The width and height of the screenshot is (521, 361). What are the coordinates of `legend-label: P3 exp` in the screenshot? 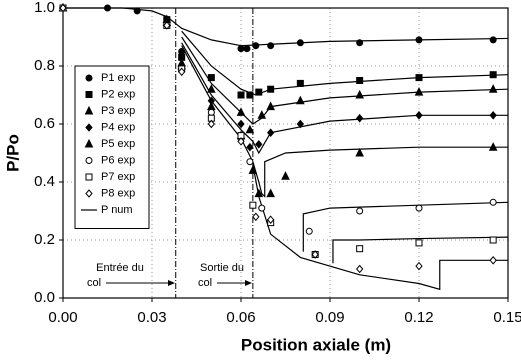 It's located at (118, 111).